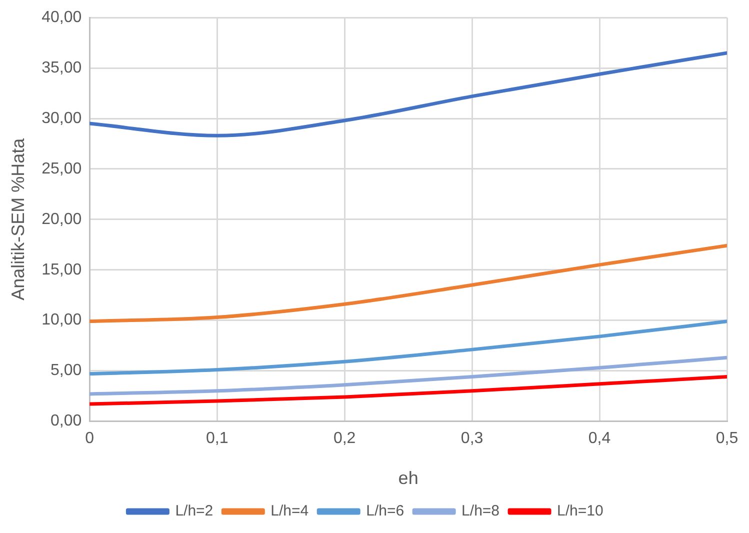 This screenshot has height=533, width=749. I want to click on legend-label: L/h=6, so click(385, 511).